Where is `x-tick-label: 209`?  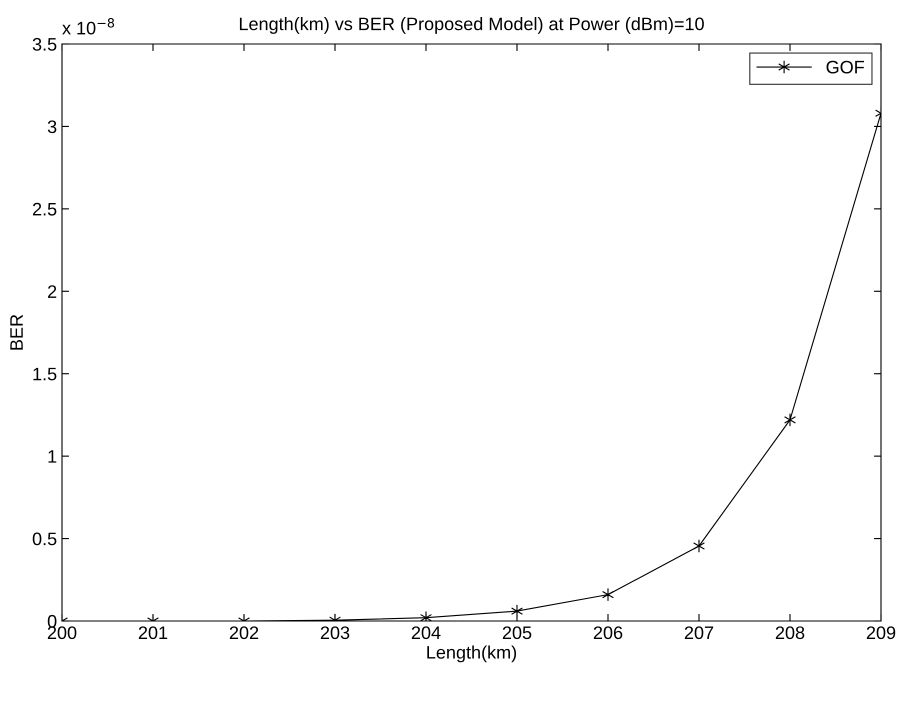 x-tick-label: 209 is located at coordinates (881, 633).